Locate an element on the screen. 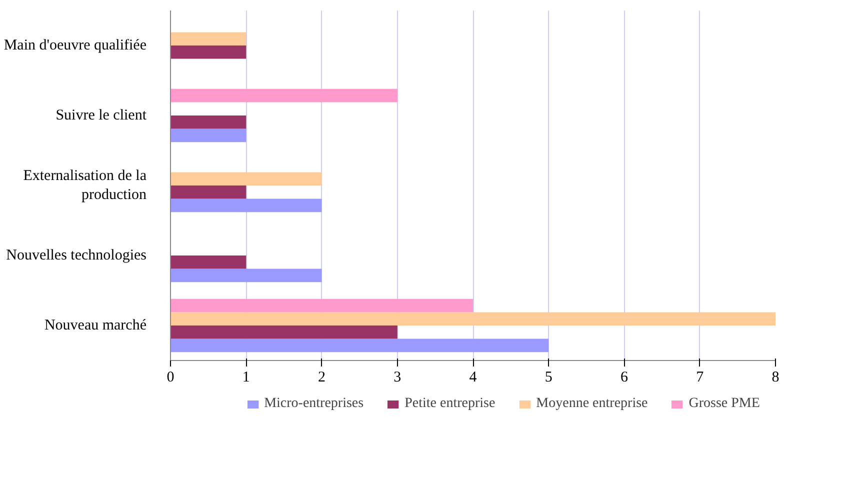 Image resolution: width=865 pixels, height=477 pixels. x-tick-label: 5 is located at coordinates (548, 378).